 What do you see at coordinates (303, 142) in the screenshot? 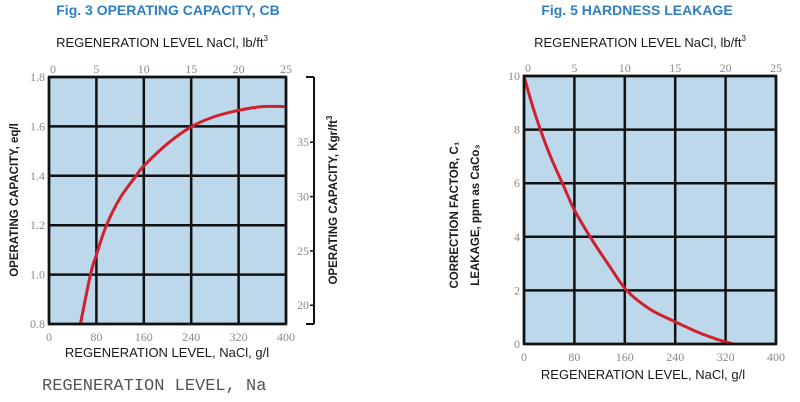
I see `y2-tick-label: 35` at bounding box center [303, 142].